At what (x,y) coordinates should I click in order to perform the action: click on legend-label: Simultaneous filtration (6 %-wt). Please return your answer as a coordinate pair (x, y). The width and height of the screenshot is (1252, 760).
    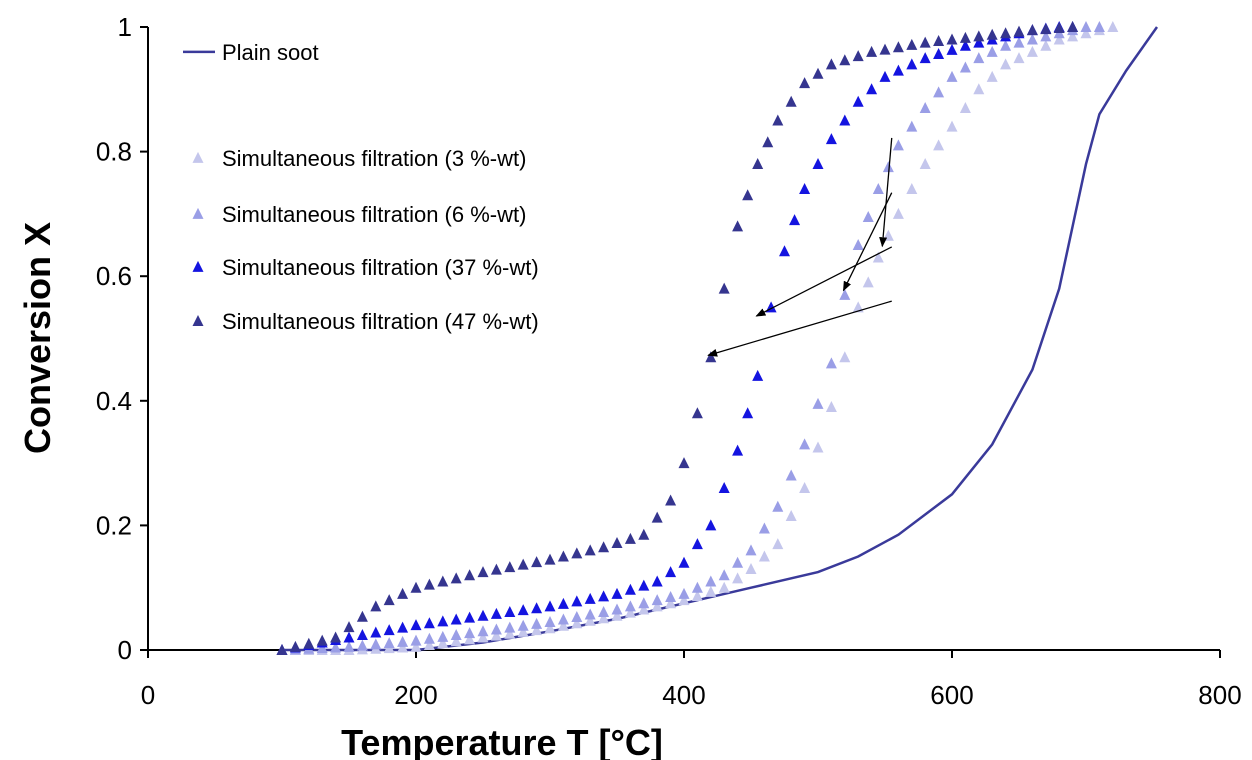
    Looking at the image, I should click on (374, 214).